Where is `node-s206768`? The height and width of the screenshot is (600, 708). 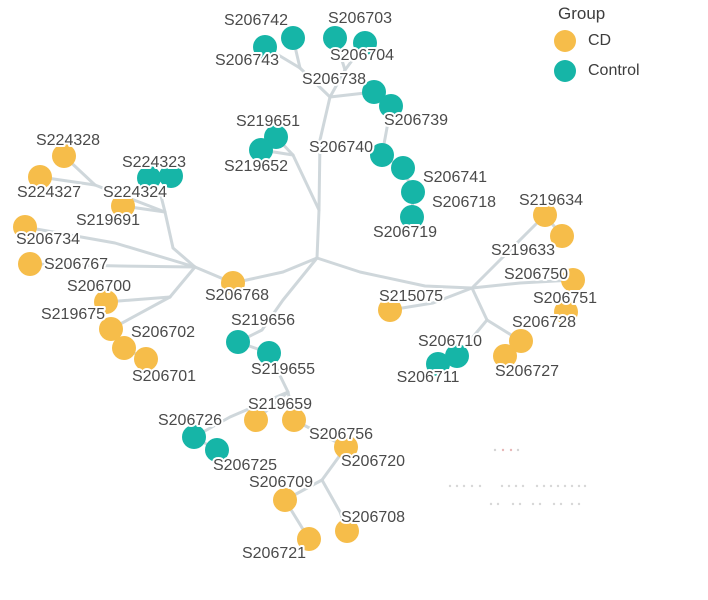
node-s206768 is located at coordinates (233, 283).